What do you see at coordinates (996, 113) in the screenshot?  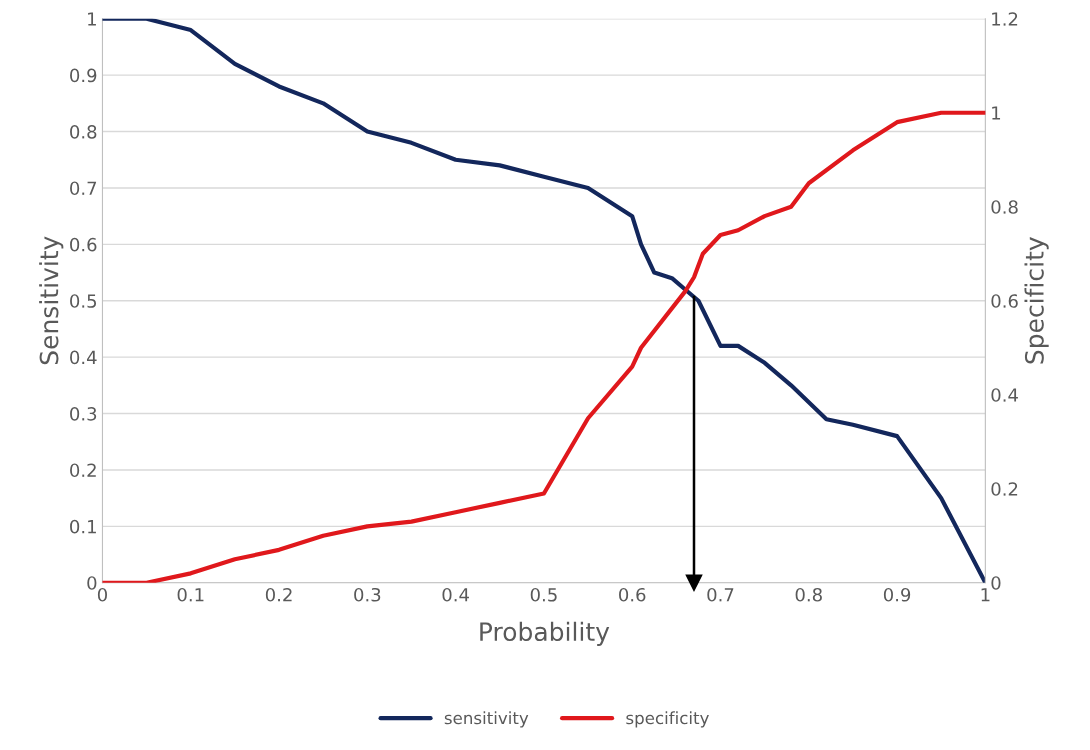 I see `y2-tick-label: 1` at bounding box center [996, 113].